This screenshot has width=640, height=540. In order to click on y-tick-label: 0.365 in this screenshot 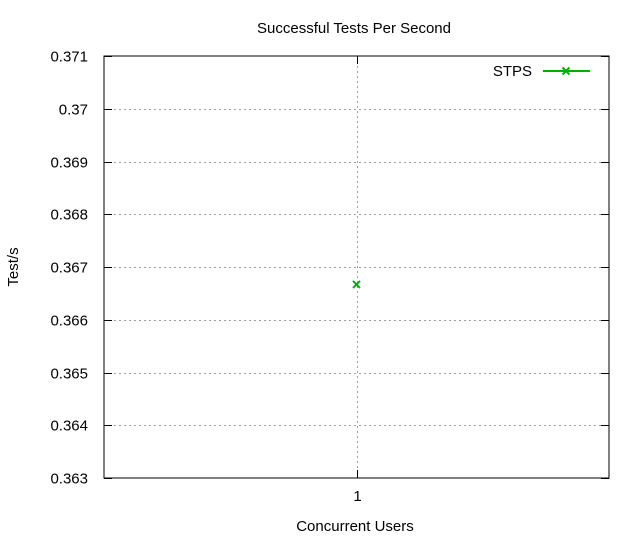, I will do `click(69, 374)`.